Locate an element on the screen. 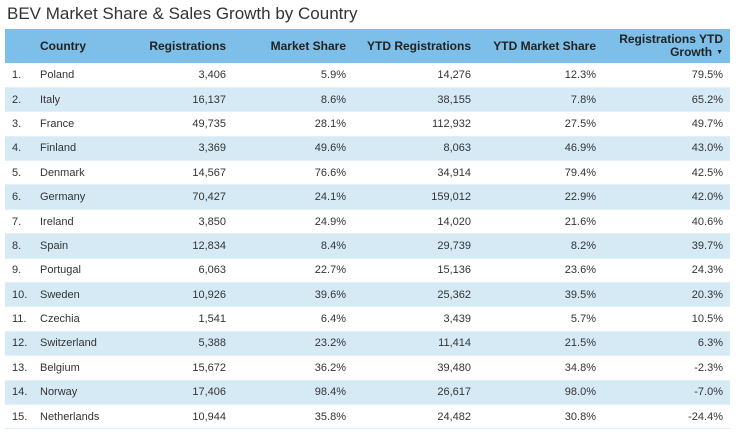 The height and width of the screenshot is (432, 740). cell-market-share: 36.2% is located at coordinates (293, 368).